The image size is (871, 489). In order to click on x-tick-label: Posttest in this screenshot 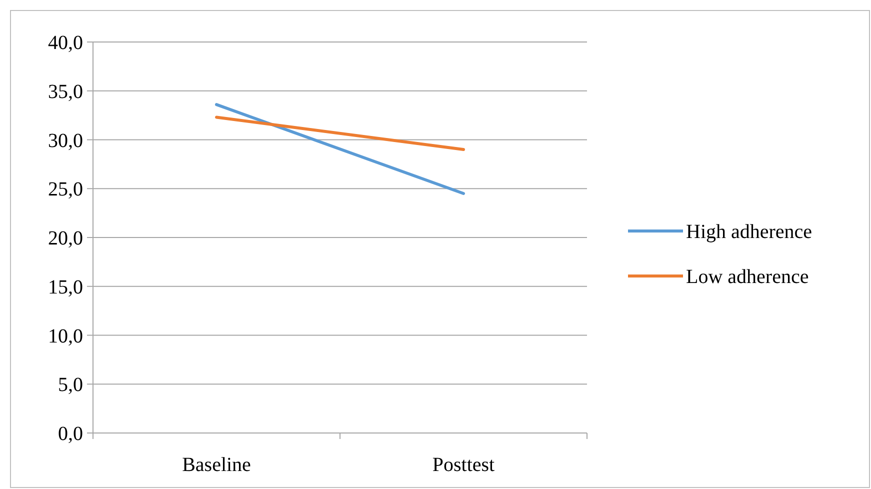, I will do `click(464, 465)`.